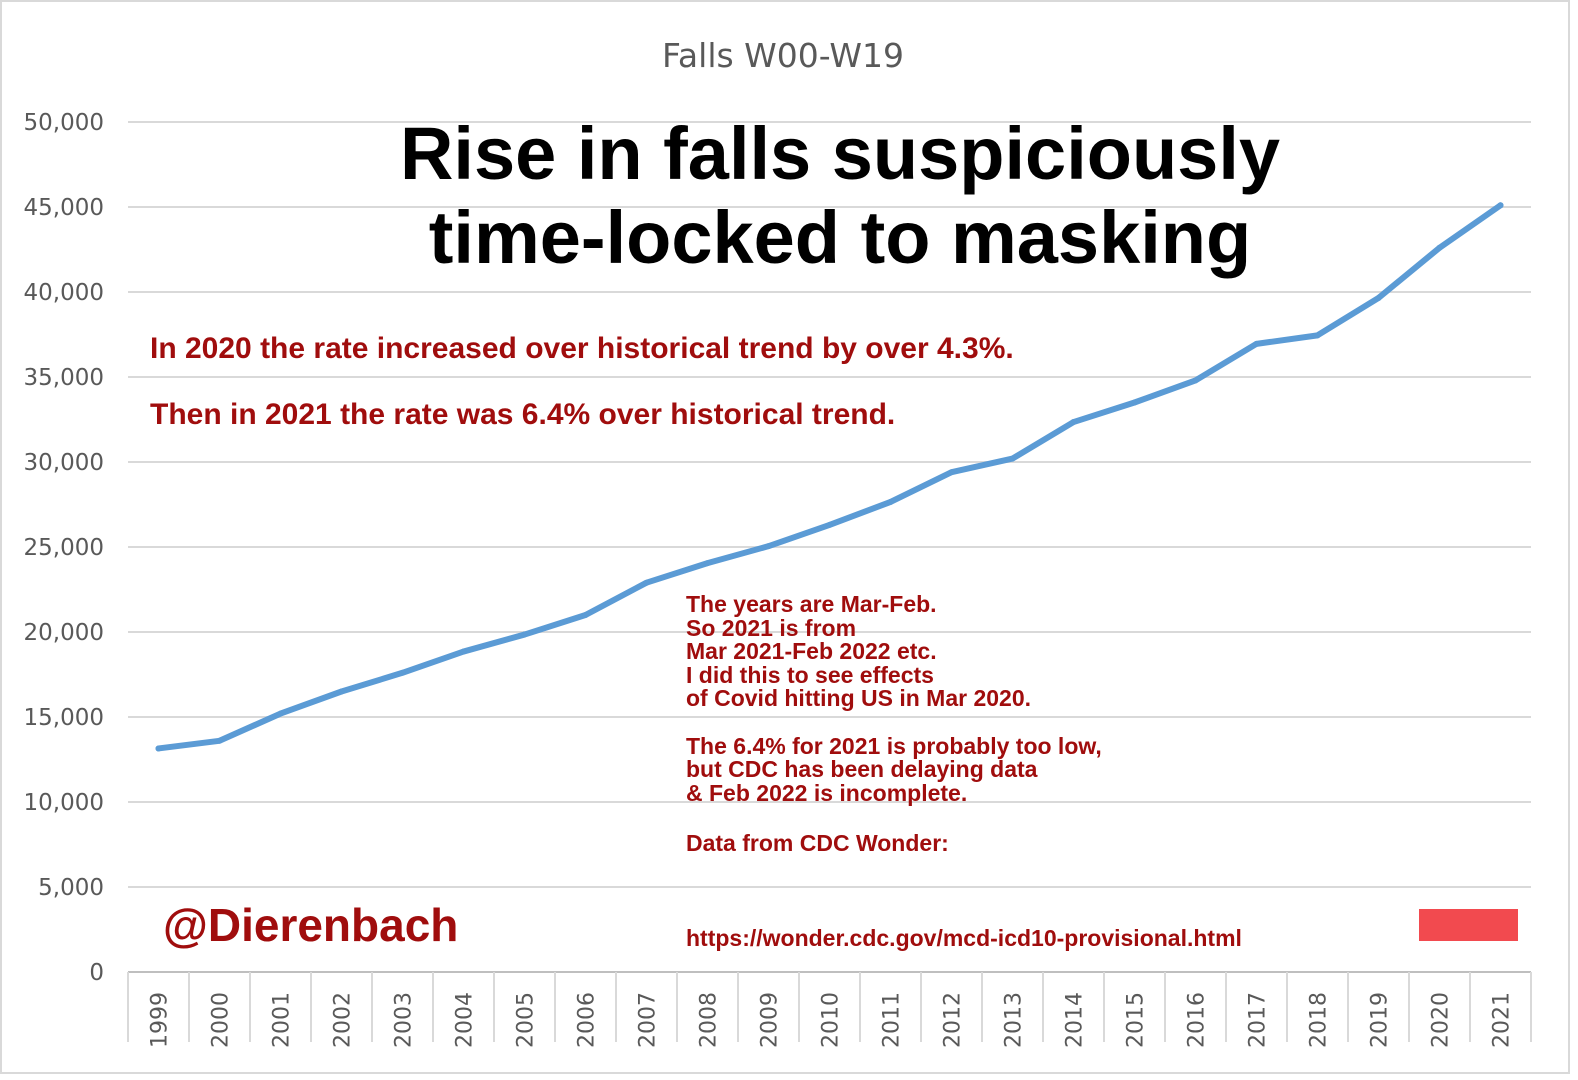 This screenshot has height=1080, width=1578. Describe the element at coordinates (1468, 925) in the screenshot. I see `red-highlight-box` at that location.